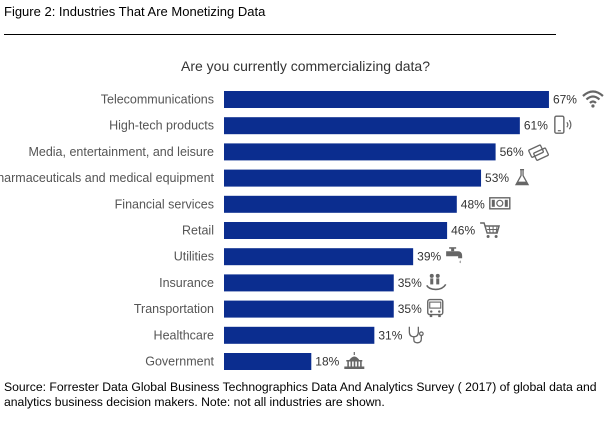 The height and width of the screenshot is (427, 611). Describe the element at coordinates (512, 152) in the screenshot. I see `value-label: 56%` at that location.